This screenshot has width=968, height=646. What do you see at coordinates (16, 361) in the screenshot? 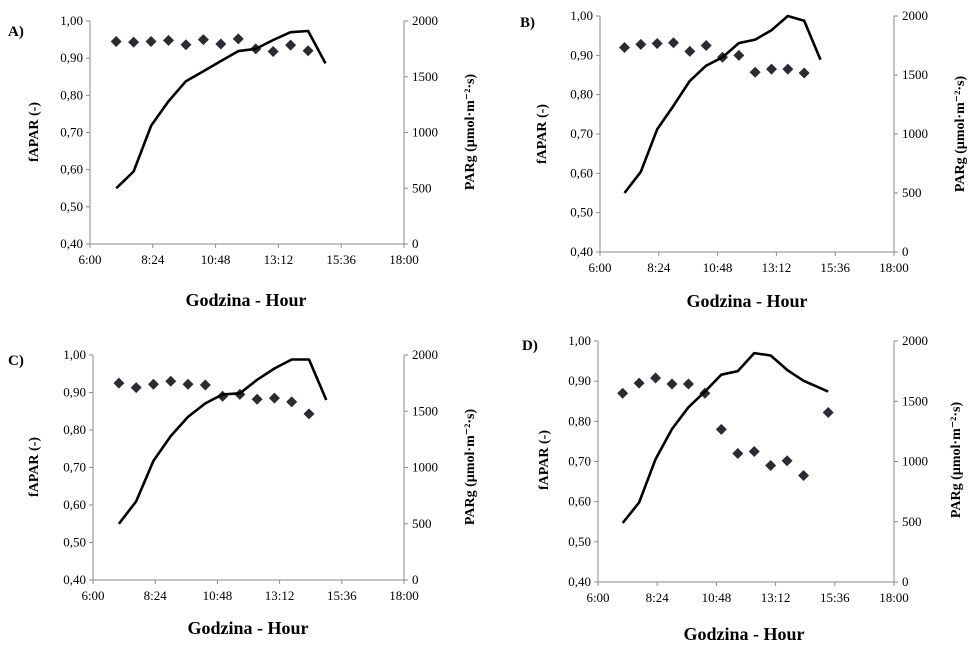
I see `panel-label: C)` at bounding box center [16, 361].